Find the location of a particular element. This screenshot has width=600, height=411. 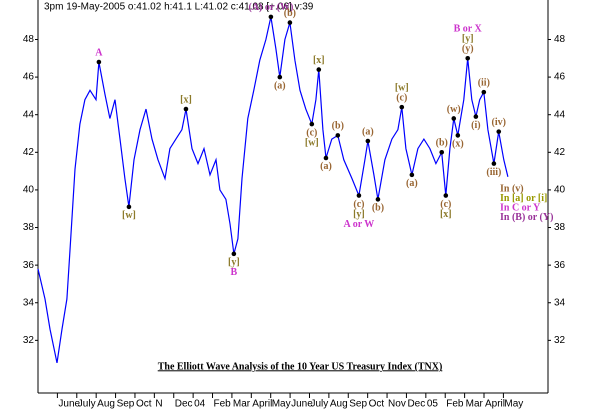

x-tick-label: Sep is located at coordinates (126, 404).